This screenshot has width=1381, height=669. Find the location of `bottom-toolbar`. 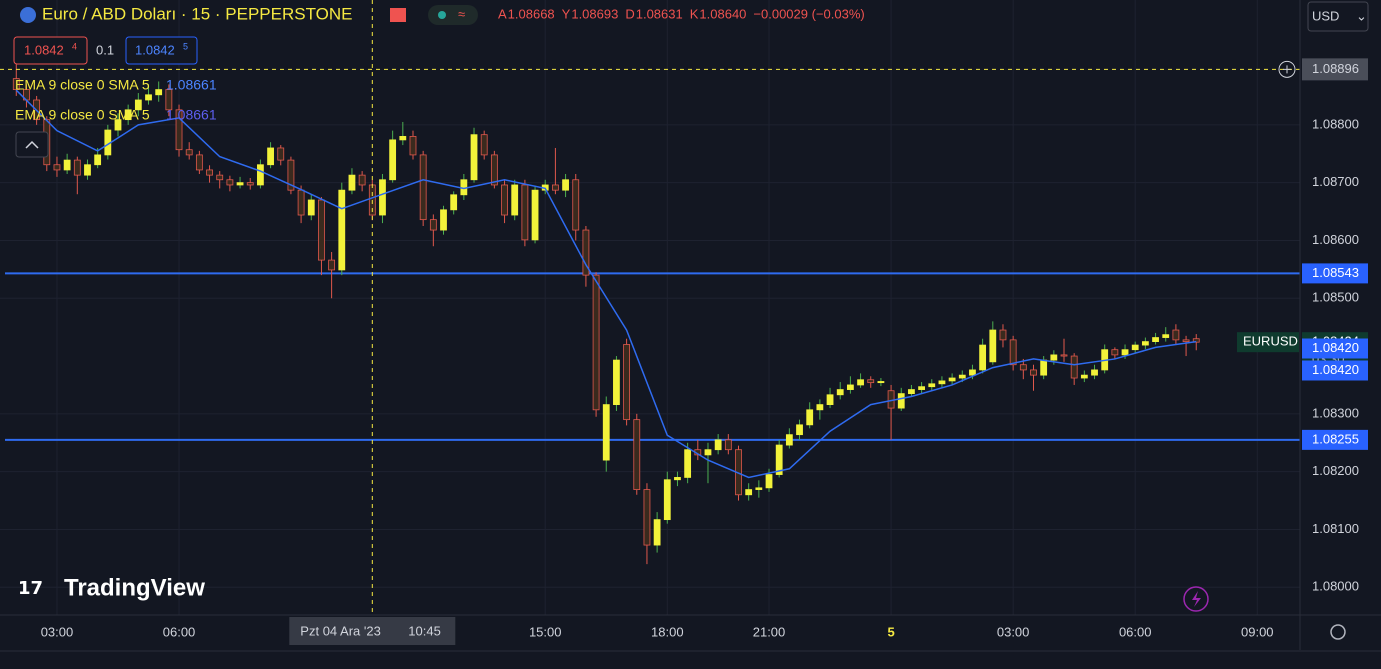

bottom-toolbar is located at coordinates (690, 659).